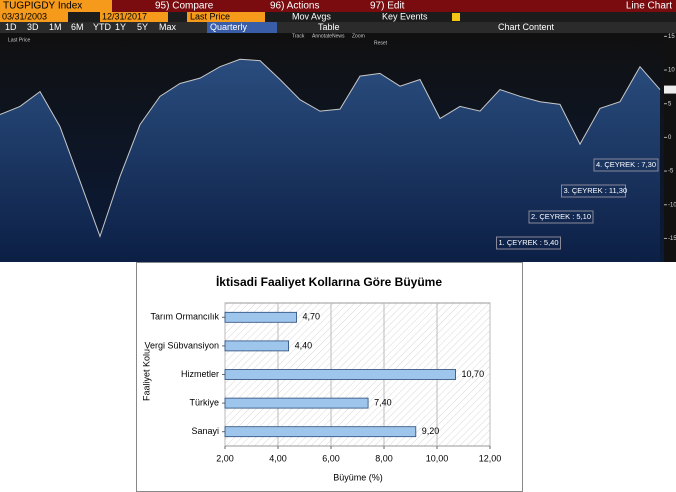 The height and width of the screenshot is (492, 676). What do you see at coordinates (383, 402) in the screenshot?
I see `value-label: 7,40` at bounding box center [383, 402].